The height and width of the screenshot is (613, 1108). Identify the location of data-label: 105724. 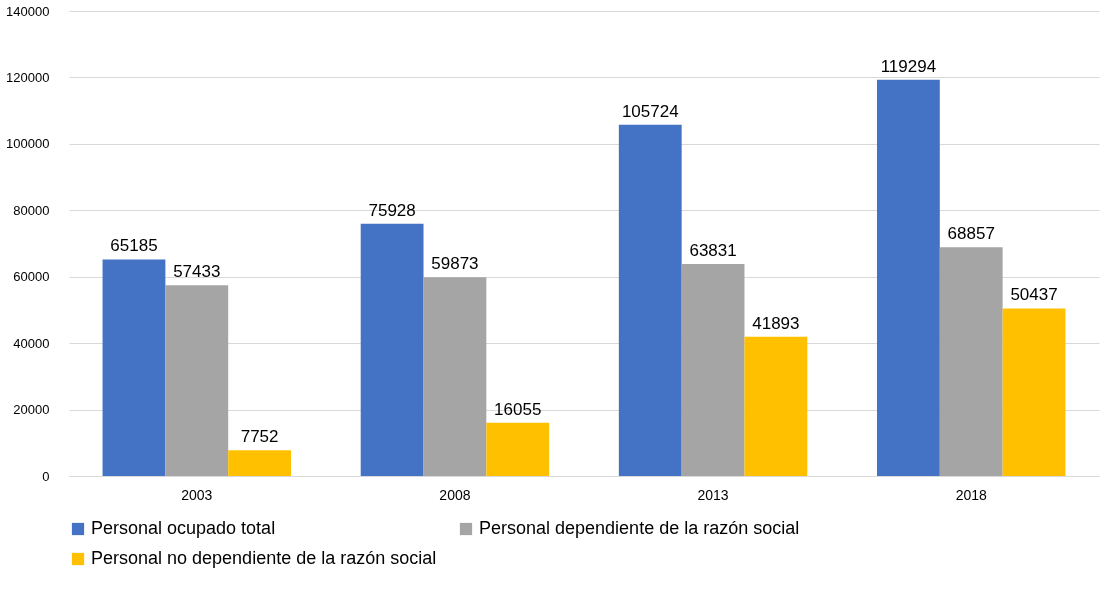
(650, 111).